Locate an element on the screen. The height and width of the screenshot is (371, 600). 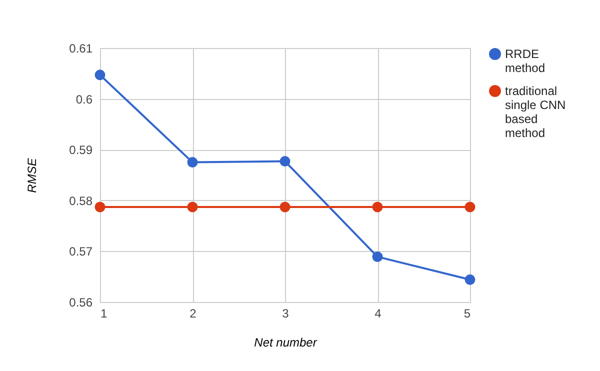
x-tick-label: 5 is located at coordinates (467, 313).